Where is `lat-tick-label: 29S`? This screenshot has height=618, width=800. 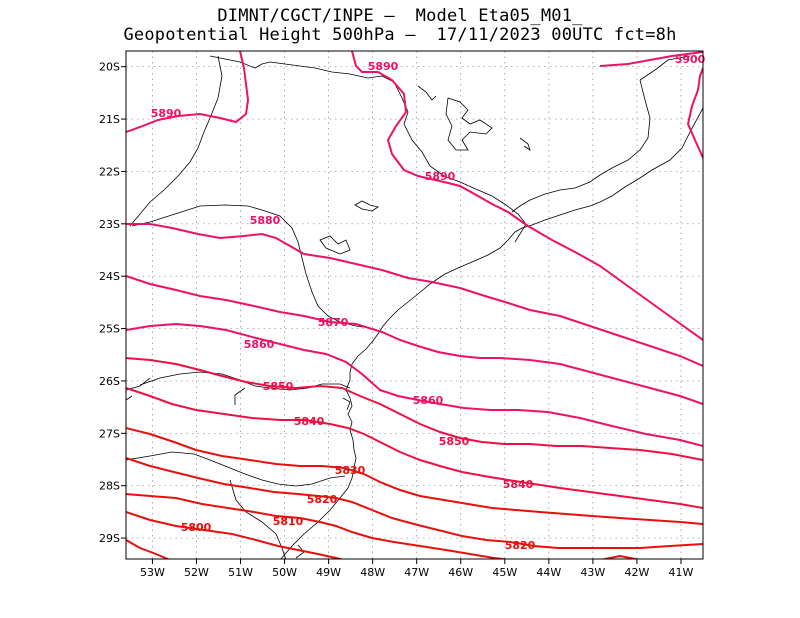
lat-tick-label: 29S is located at coordinates (109, 538).